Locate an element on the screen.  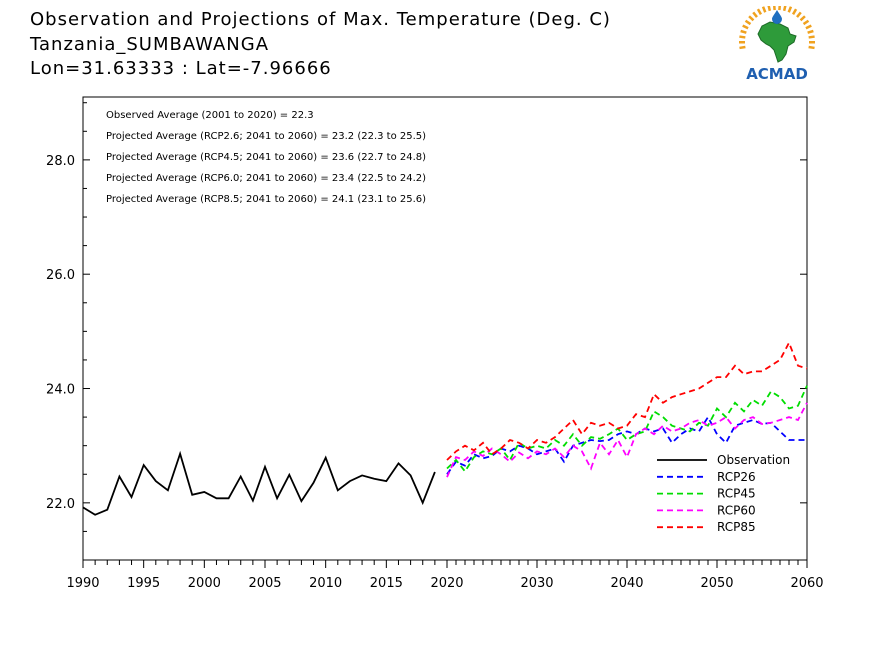
series-rcp60 is located at coordinates (627, 440).